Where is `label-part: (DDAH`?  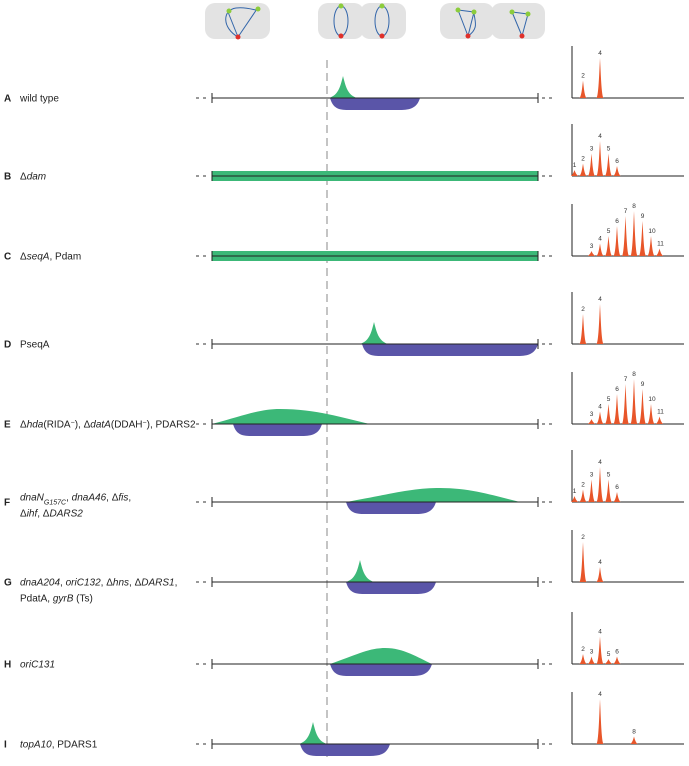
label-part: (DDAH is located at coordinates (127, 425).